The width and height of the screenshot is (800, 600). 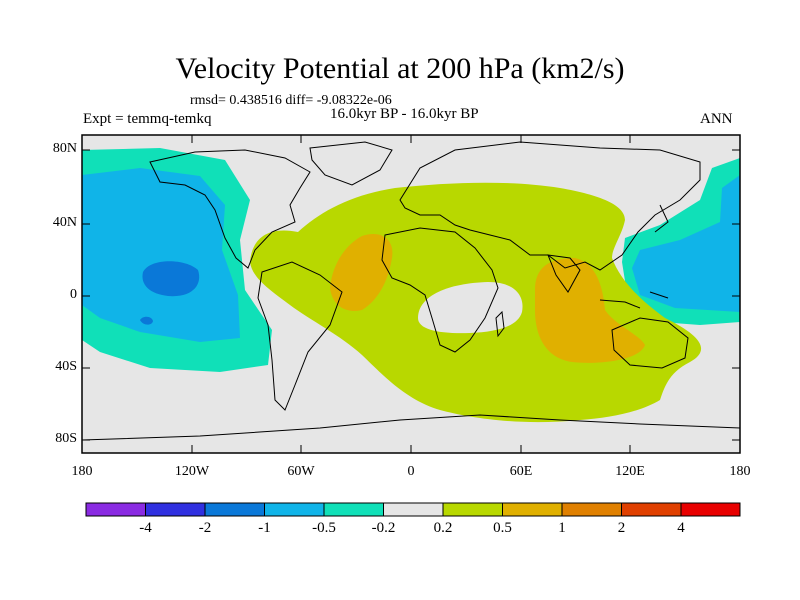 I want to click on lat-label-80s: 80S, so click(x=66, y=438).